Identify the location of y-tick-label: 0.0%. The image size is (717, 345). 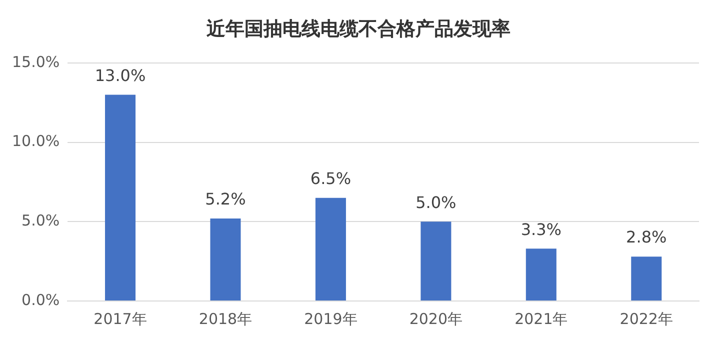
(41, 299).